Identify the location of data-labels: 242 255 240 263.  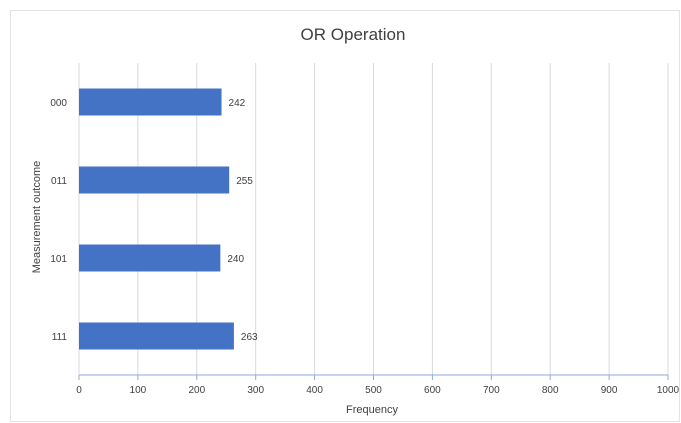
(242, 220).